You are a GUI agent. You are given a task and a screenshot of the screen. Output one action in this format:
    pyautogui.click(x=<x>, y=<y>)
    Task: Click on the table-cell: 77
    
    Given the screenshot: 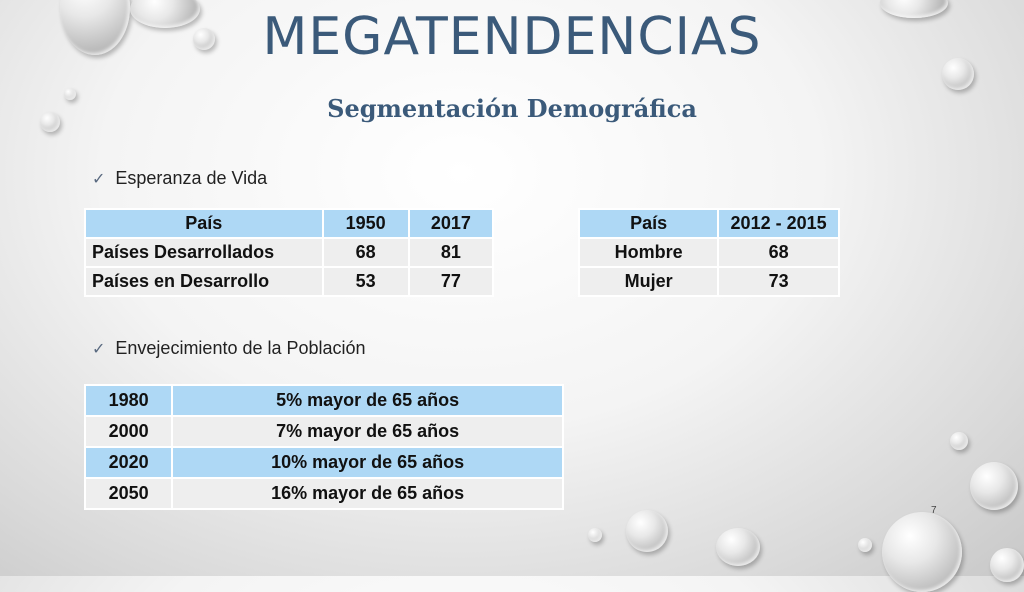 What is the action you would take?
    pyautogui.click(x=451, y=281)
    